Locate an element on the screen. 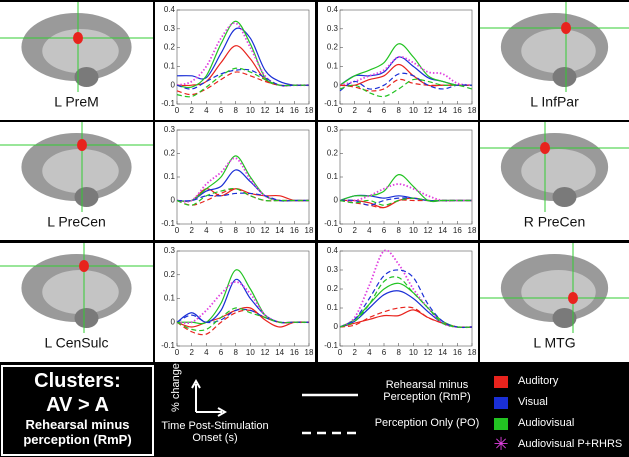  legend-swatch: ✳ is located at coordinates (500, 444).